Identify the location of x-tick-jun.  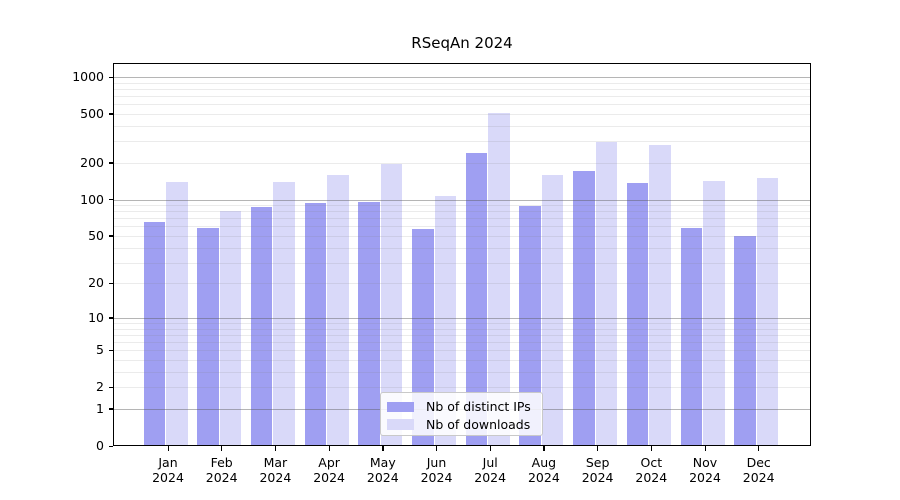
(437, 448).